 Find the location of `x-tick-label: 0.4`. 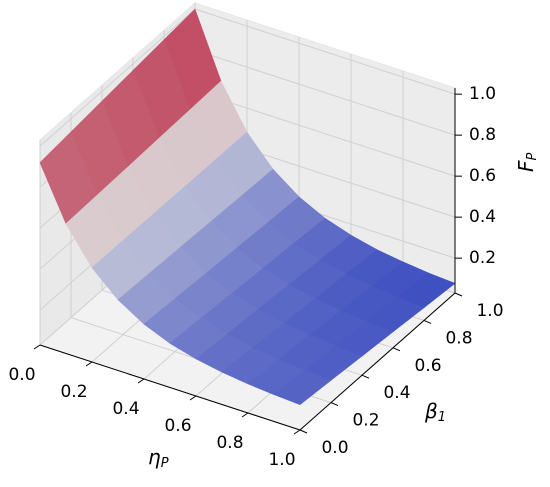

x-tick-label: 0.4 is located at coordinates (125, 409).